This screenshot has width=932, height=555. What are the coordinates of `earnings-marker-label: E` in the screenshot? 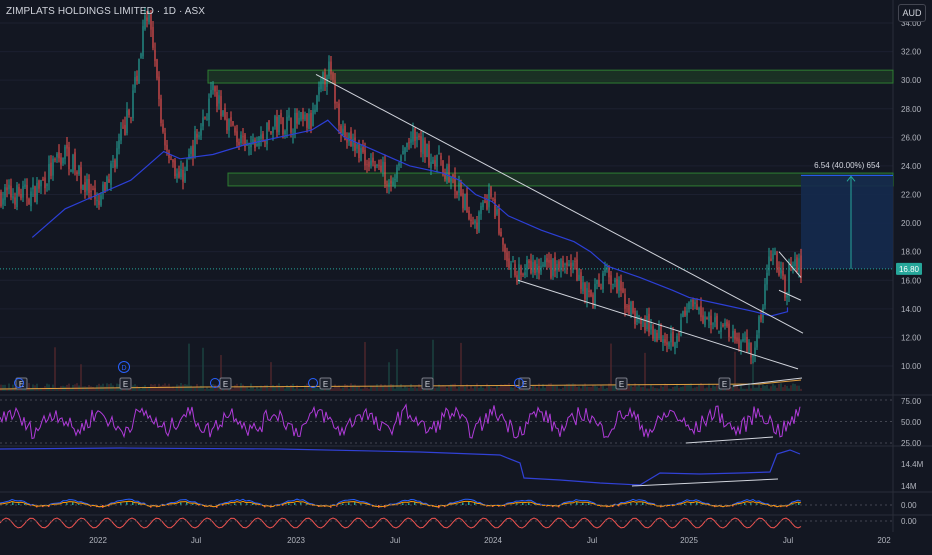 It's located at (621, 384).